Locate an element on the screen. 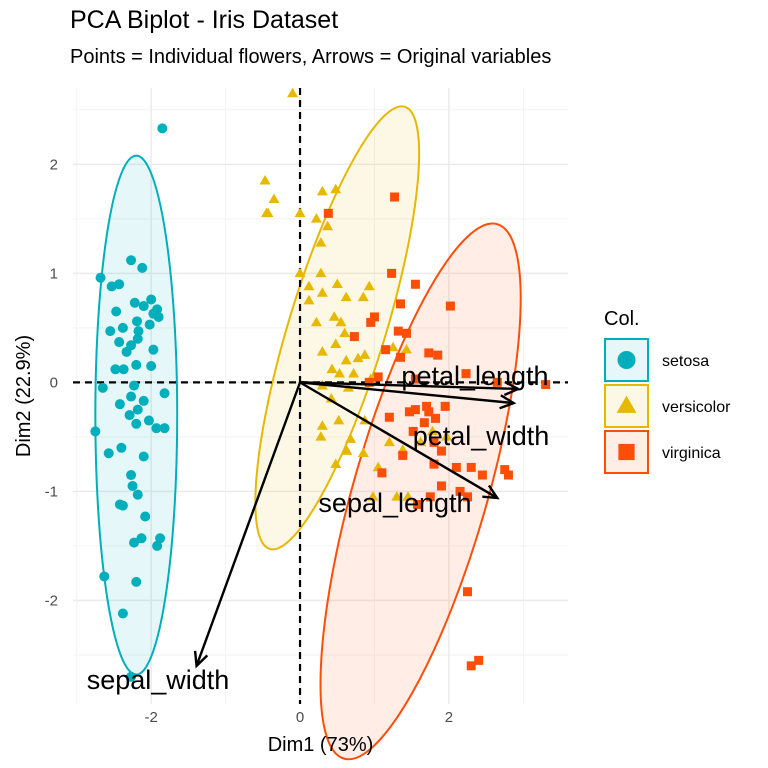 Image resolution: width=768 pixels, height=768 pixels. legend-item-setosa: setosa is located at coordinates (656, 360).